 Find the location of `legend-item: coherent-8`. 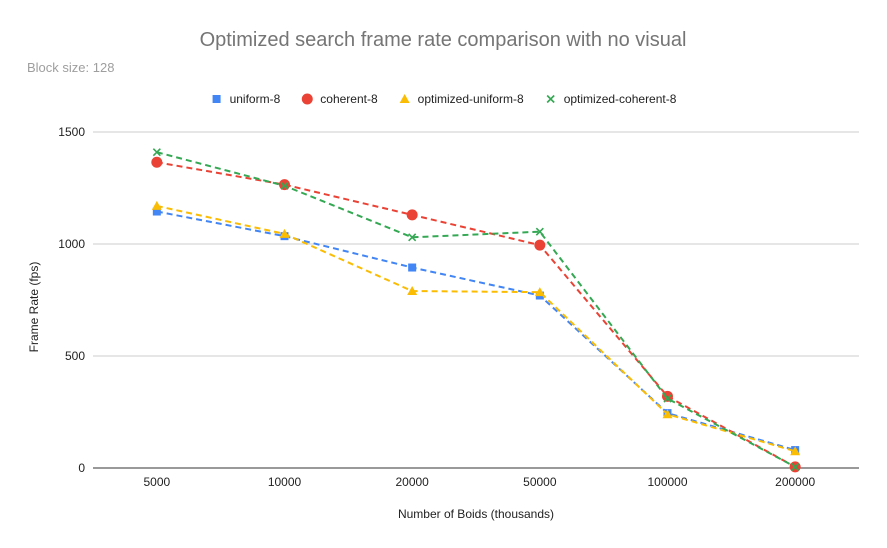

legend-item: coherent-8 is located at coordinates (339, 99).